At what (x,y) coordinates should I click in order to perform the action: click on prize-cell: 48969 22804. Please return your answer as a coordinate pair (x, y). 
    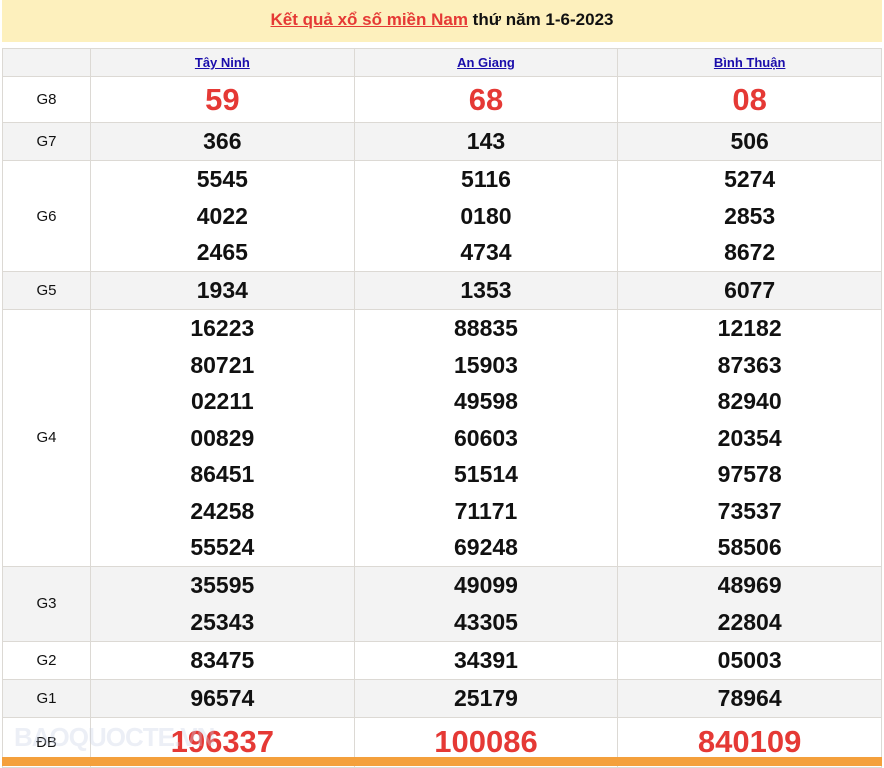
    Looking at the image, I should click on (749, 603).